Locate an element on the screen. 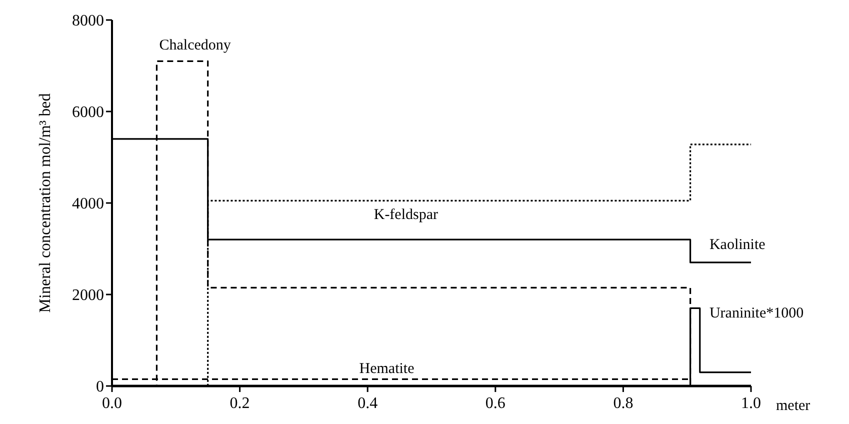  series-label: Kaolinite is located at coordinates (737, 244).